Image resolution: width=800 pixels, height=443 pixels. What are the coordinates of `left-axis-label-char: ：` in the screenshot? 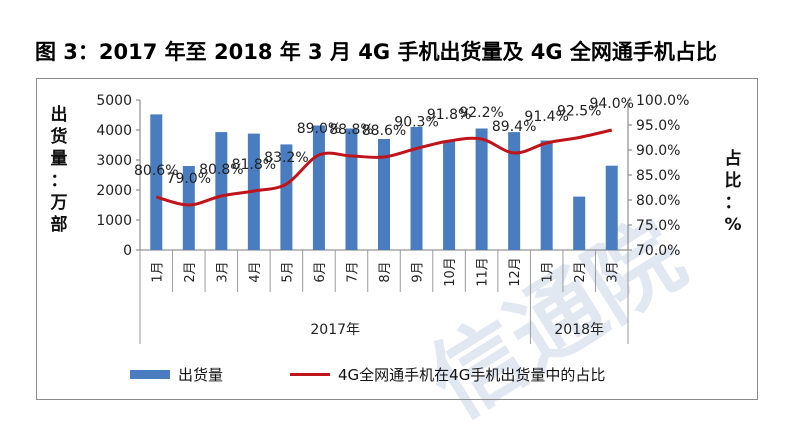 It's located at (59, 181).